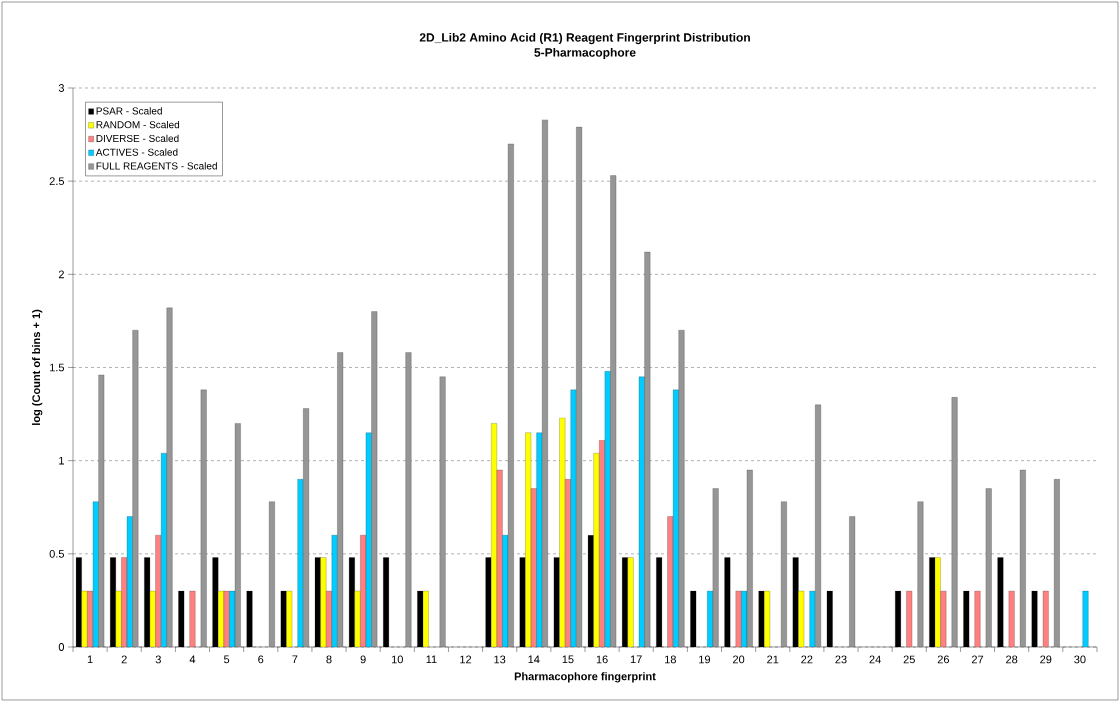 The width and height of the screenshot is (1120, 702). What do you see at coordinates (841, 659) in the screenshot?
I see `x-tick-label: 23` at bounding box center [841, 659].